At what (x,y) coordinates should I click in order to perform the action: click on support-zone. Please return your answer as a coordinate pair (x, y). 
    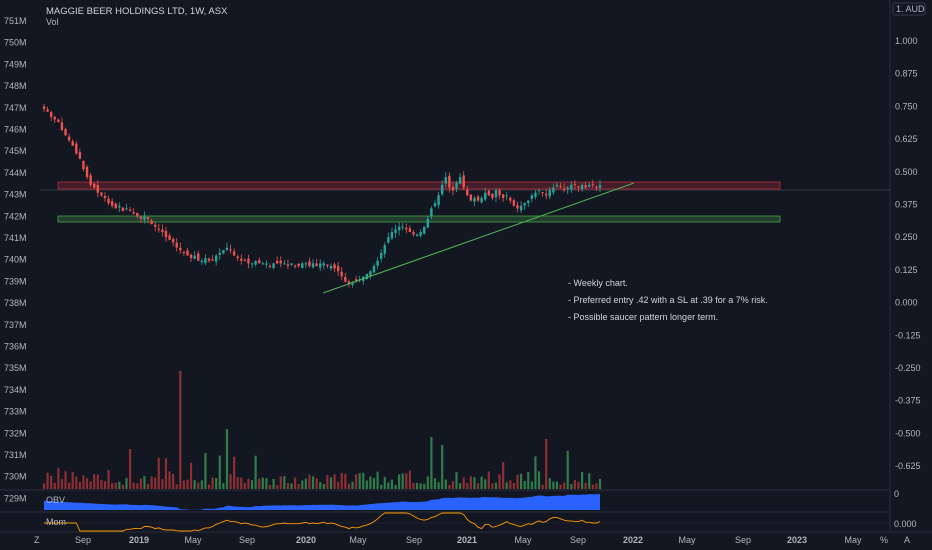
    Looking at the image, I should click on (419, 219).